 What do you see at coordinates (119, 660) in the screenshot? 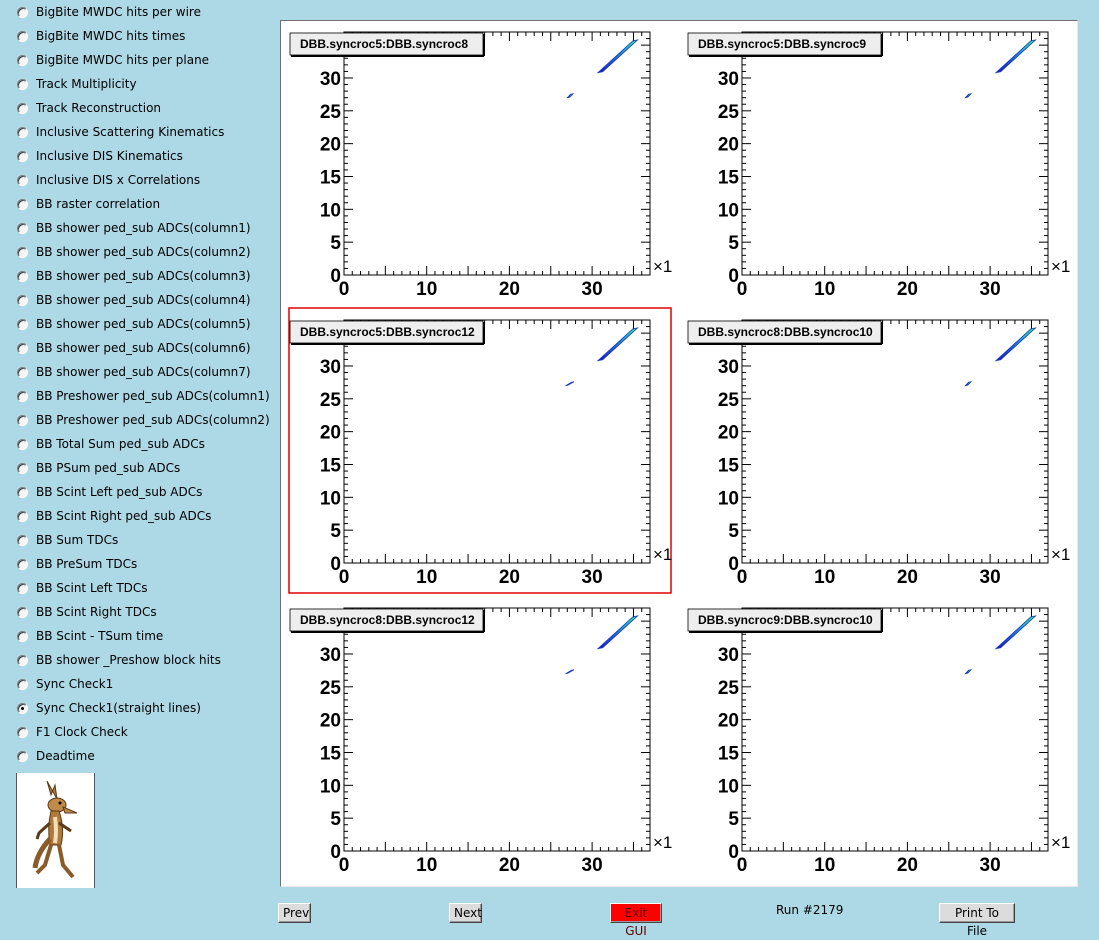
I see `sidebar-item: BB shower _Preshow block hits` at bounding box center [119, 660].